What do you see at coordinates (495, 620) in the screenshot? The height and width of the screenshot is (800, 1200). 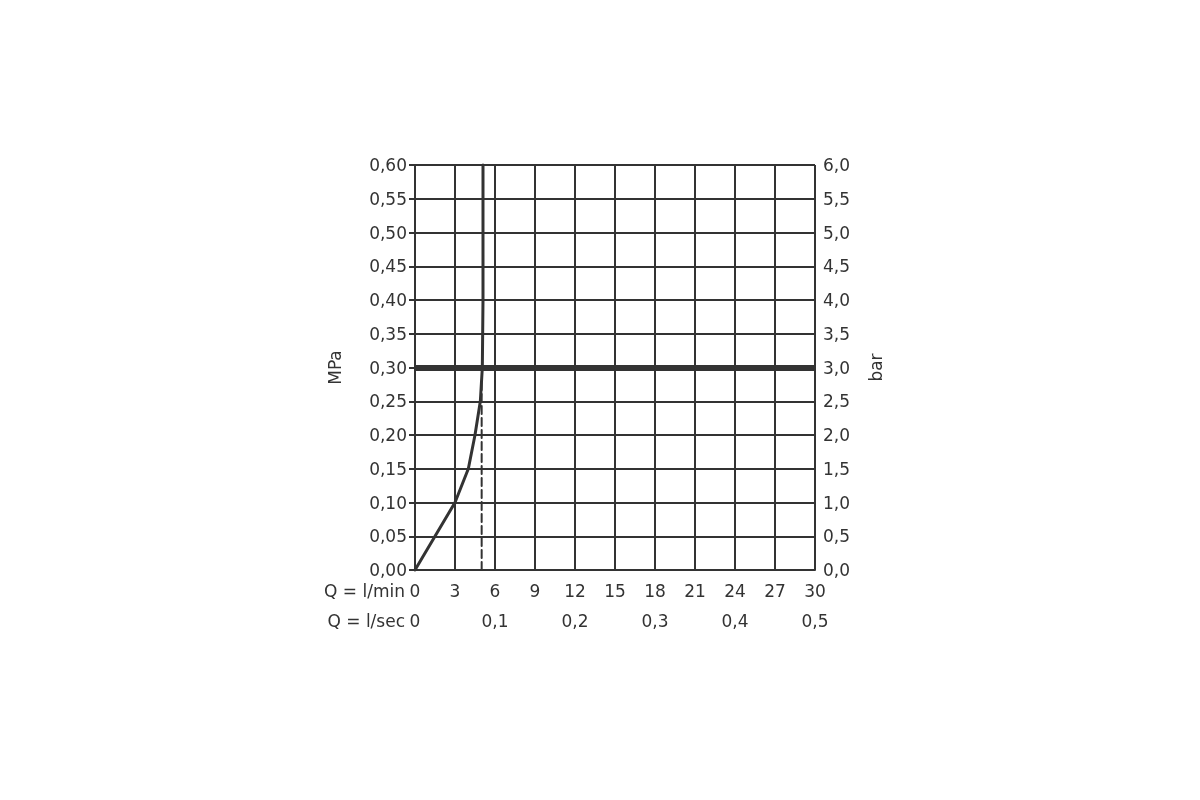 I see `x2-tick-label: 0,1` at bounding box center [495, 620].